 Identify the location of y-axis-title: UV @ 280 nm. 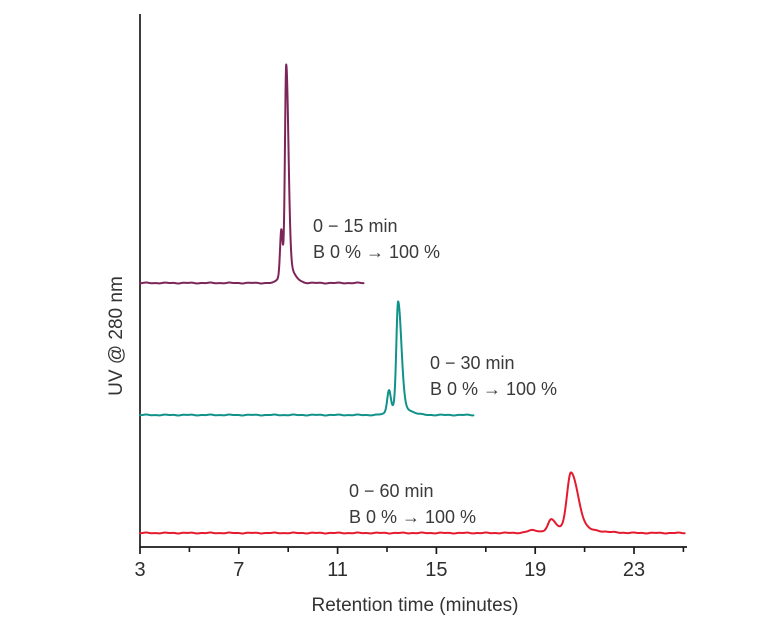
(116, 336).